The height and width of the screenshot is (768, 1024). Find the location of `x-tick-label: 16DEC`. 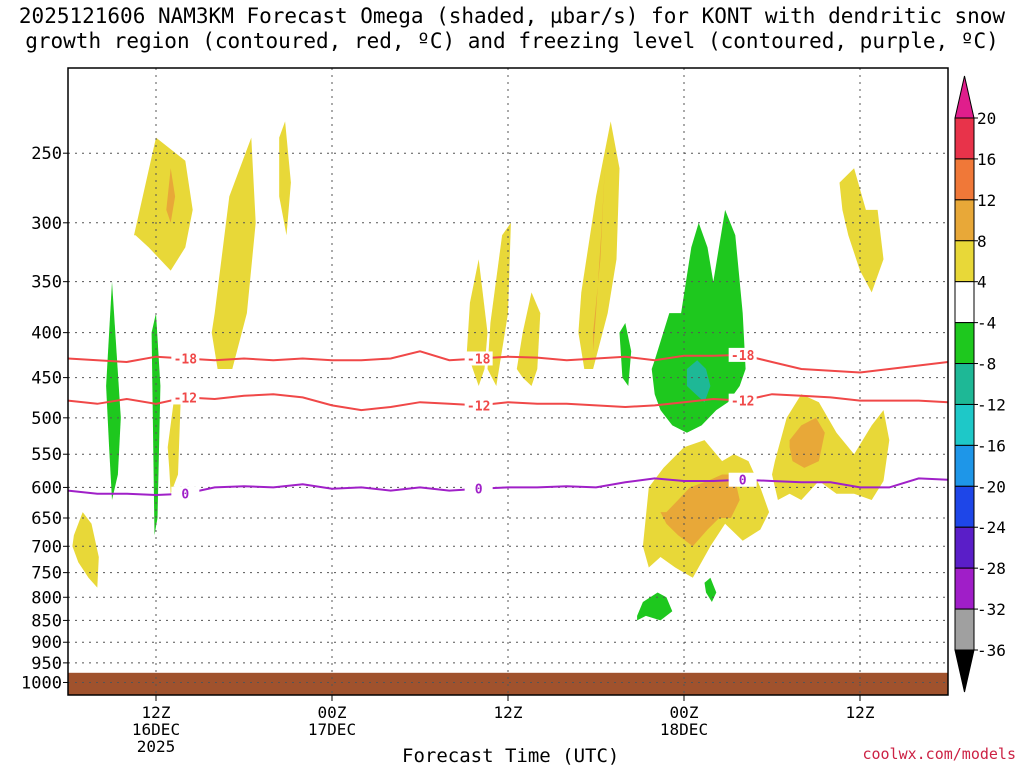

x-tick-label: 16DEC is located at coordinates (156, 729).